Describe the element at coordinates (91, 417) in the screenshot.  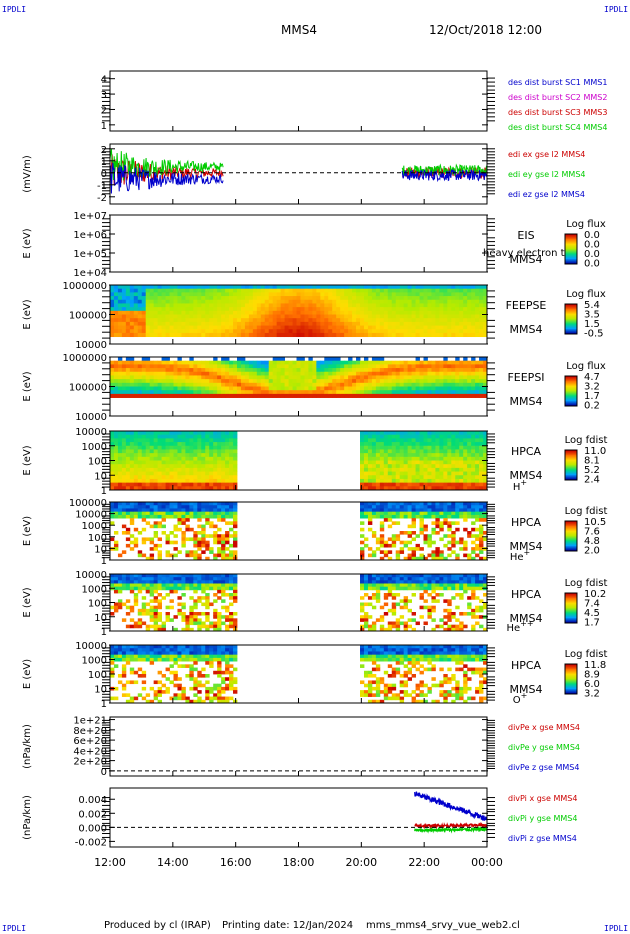
I see `p5-ytick-label: 10000` at that location.